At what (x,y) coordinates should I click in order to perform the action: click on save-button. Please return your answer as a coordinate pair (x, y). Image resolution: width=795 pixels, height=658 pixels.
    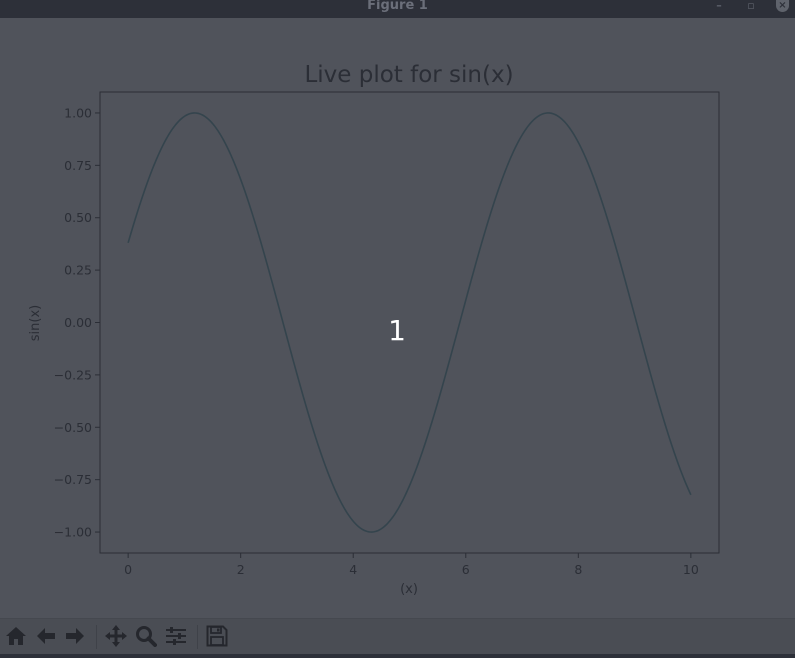
    Looking at the image, I should click on (217, 636).